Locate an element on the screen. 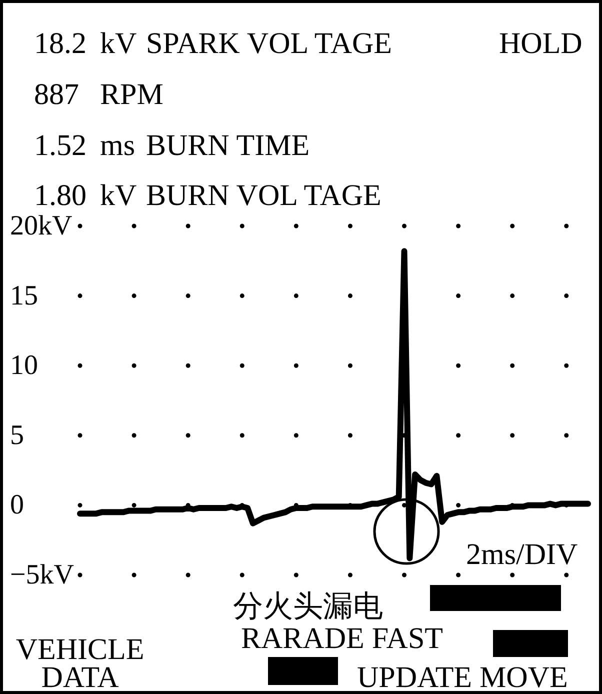 This screenshot has height=694, width=602. y-tick-label: 20kV is located at coordinates (41, 226).